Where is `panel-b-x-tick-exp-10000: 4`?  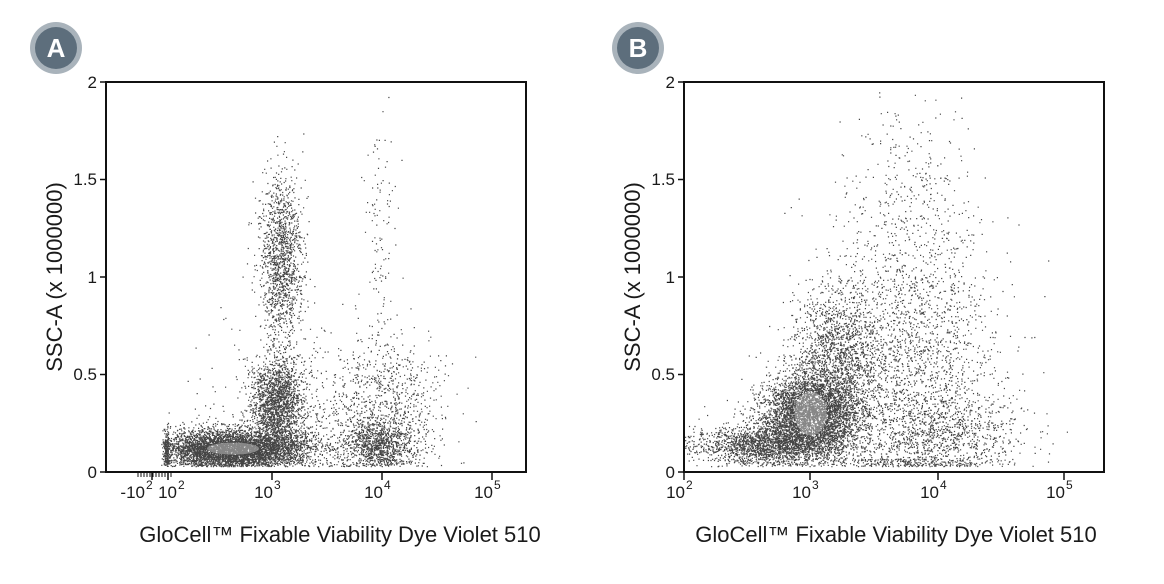 panel-b-x-tick-exp-10000: 4 is located at coordinates (943, 485).